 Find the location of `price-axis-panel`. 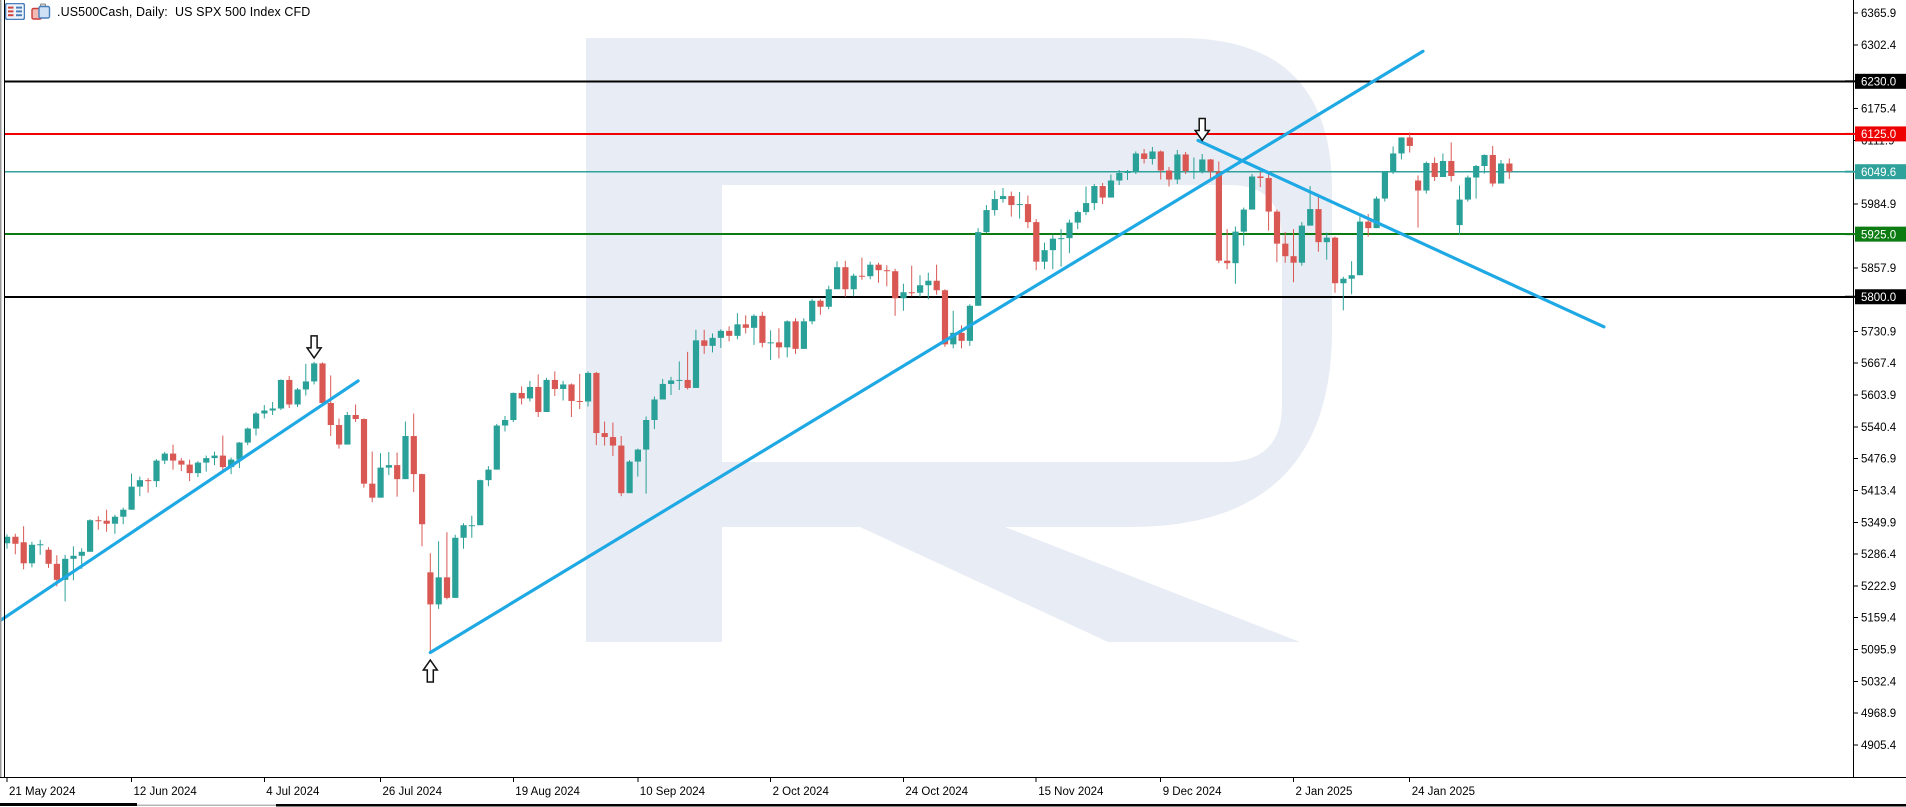

price-axis-panel is located at coordinates (1880, 388).